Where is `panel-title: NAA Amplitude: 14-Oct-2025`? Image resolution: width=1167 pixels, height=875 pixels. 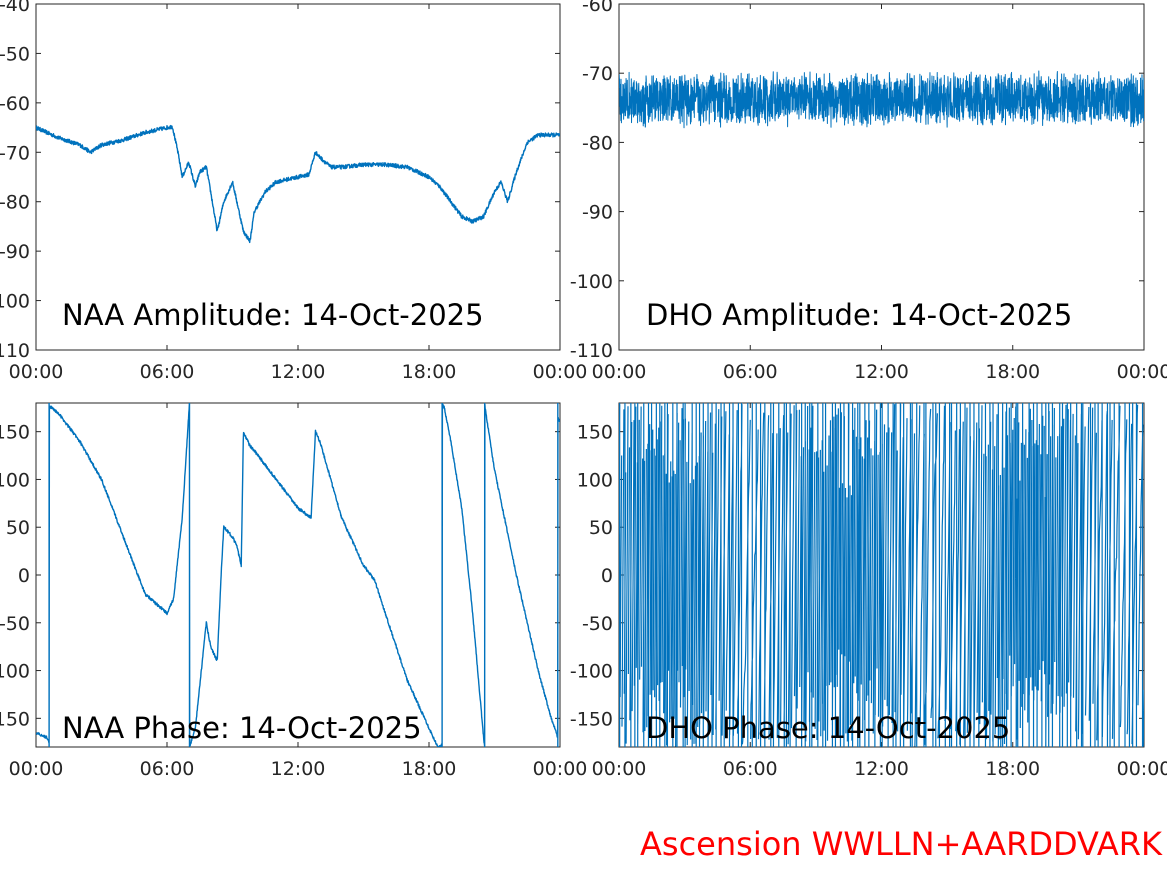 panel-title: NAA Amplitude: 14-Oct-2025 is located at coordinates (273, 315).